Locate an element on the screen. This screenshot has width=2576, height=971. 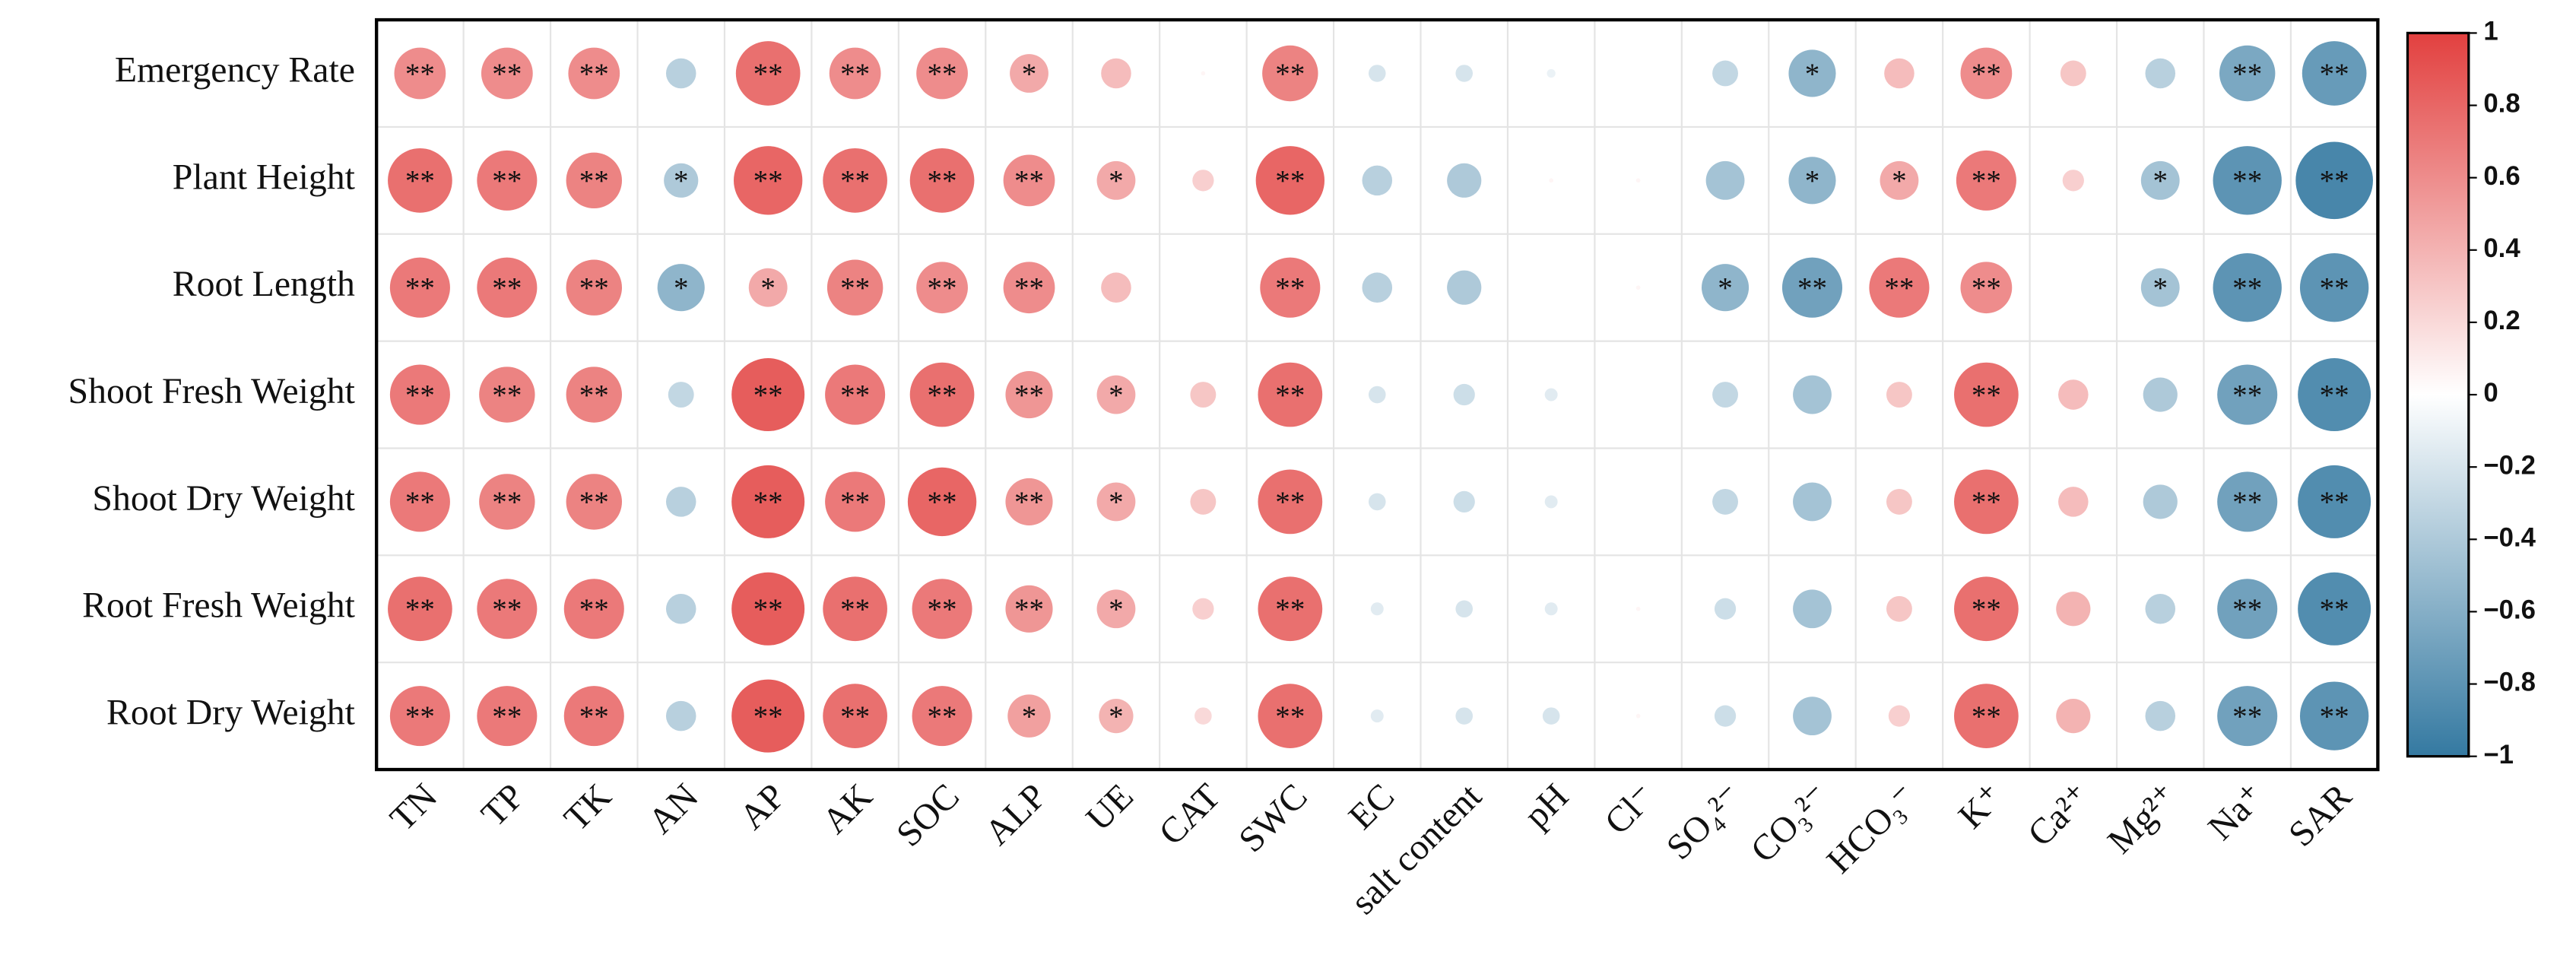
column-label: Mg²⁺ is located at coordinates (2143, 819).